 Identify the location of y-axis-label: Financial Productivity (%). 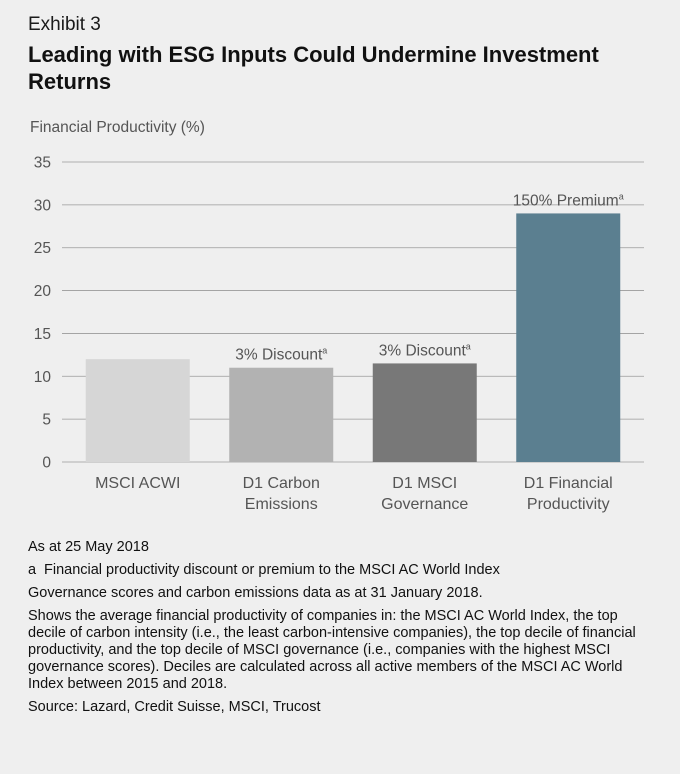
(117, 127).